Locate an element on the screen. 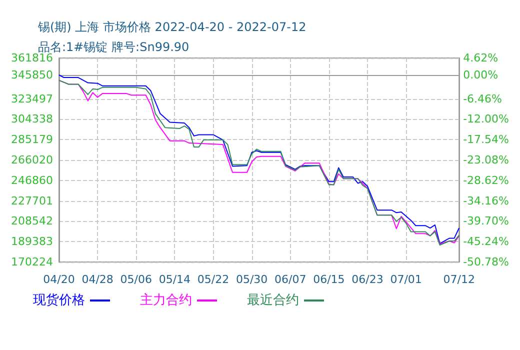 The height and width of the screenshot is (350, 520). x-tick-label: 04/28 is located at coordinates (98, 279).